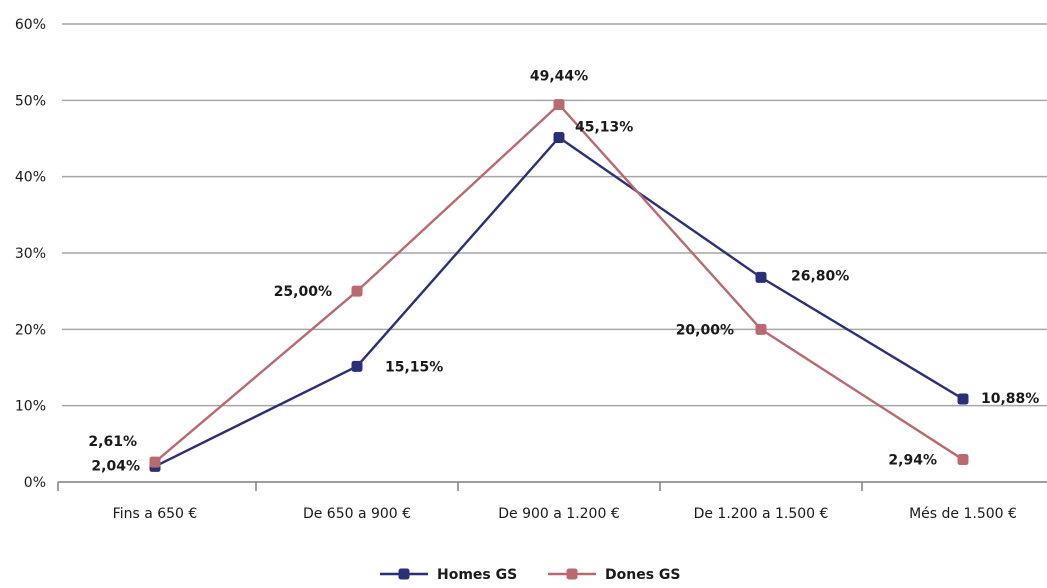 Image resolution: width=1047 pixels, height=588 pixels. What do you see at coordinates (530, 575) in the screenshot?
I see `legend: Homes GS Dones GS` at bounding box center [530, 575].